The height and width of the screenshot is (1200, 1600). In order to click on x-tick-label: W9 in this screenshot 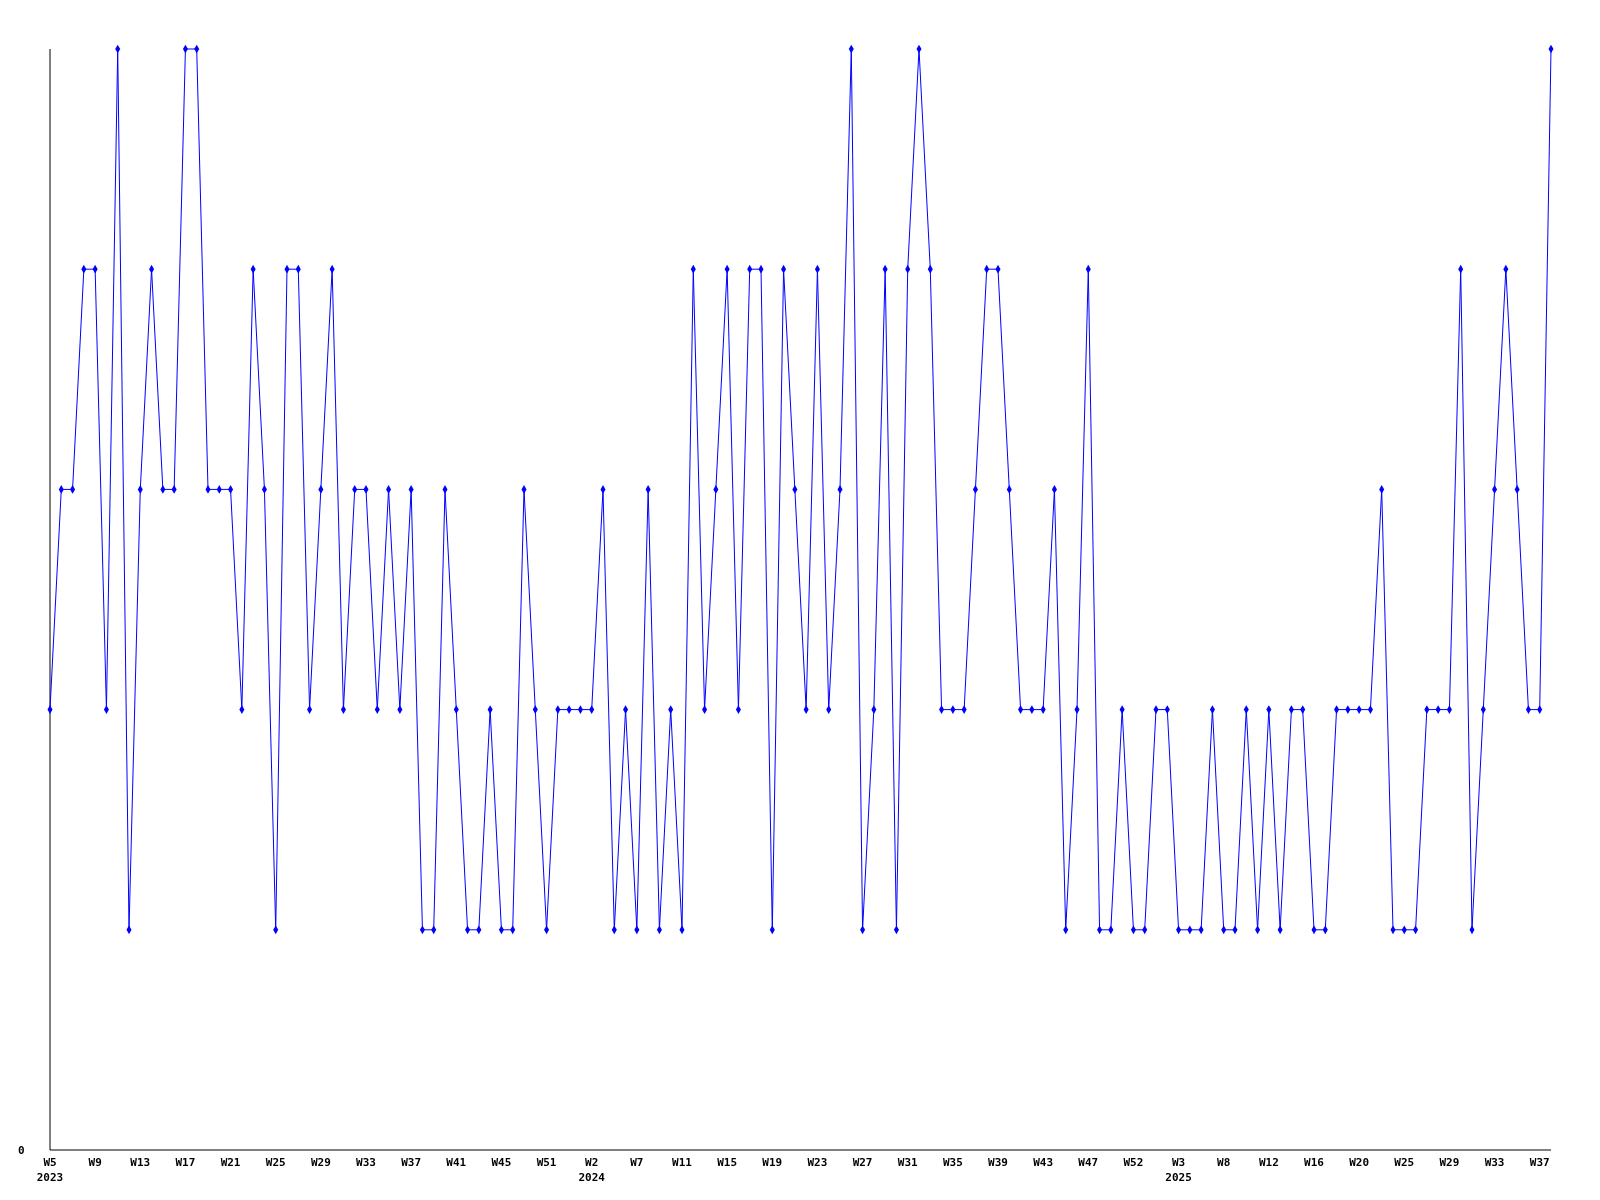, I will do `click(95, 1162)`.